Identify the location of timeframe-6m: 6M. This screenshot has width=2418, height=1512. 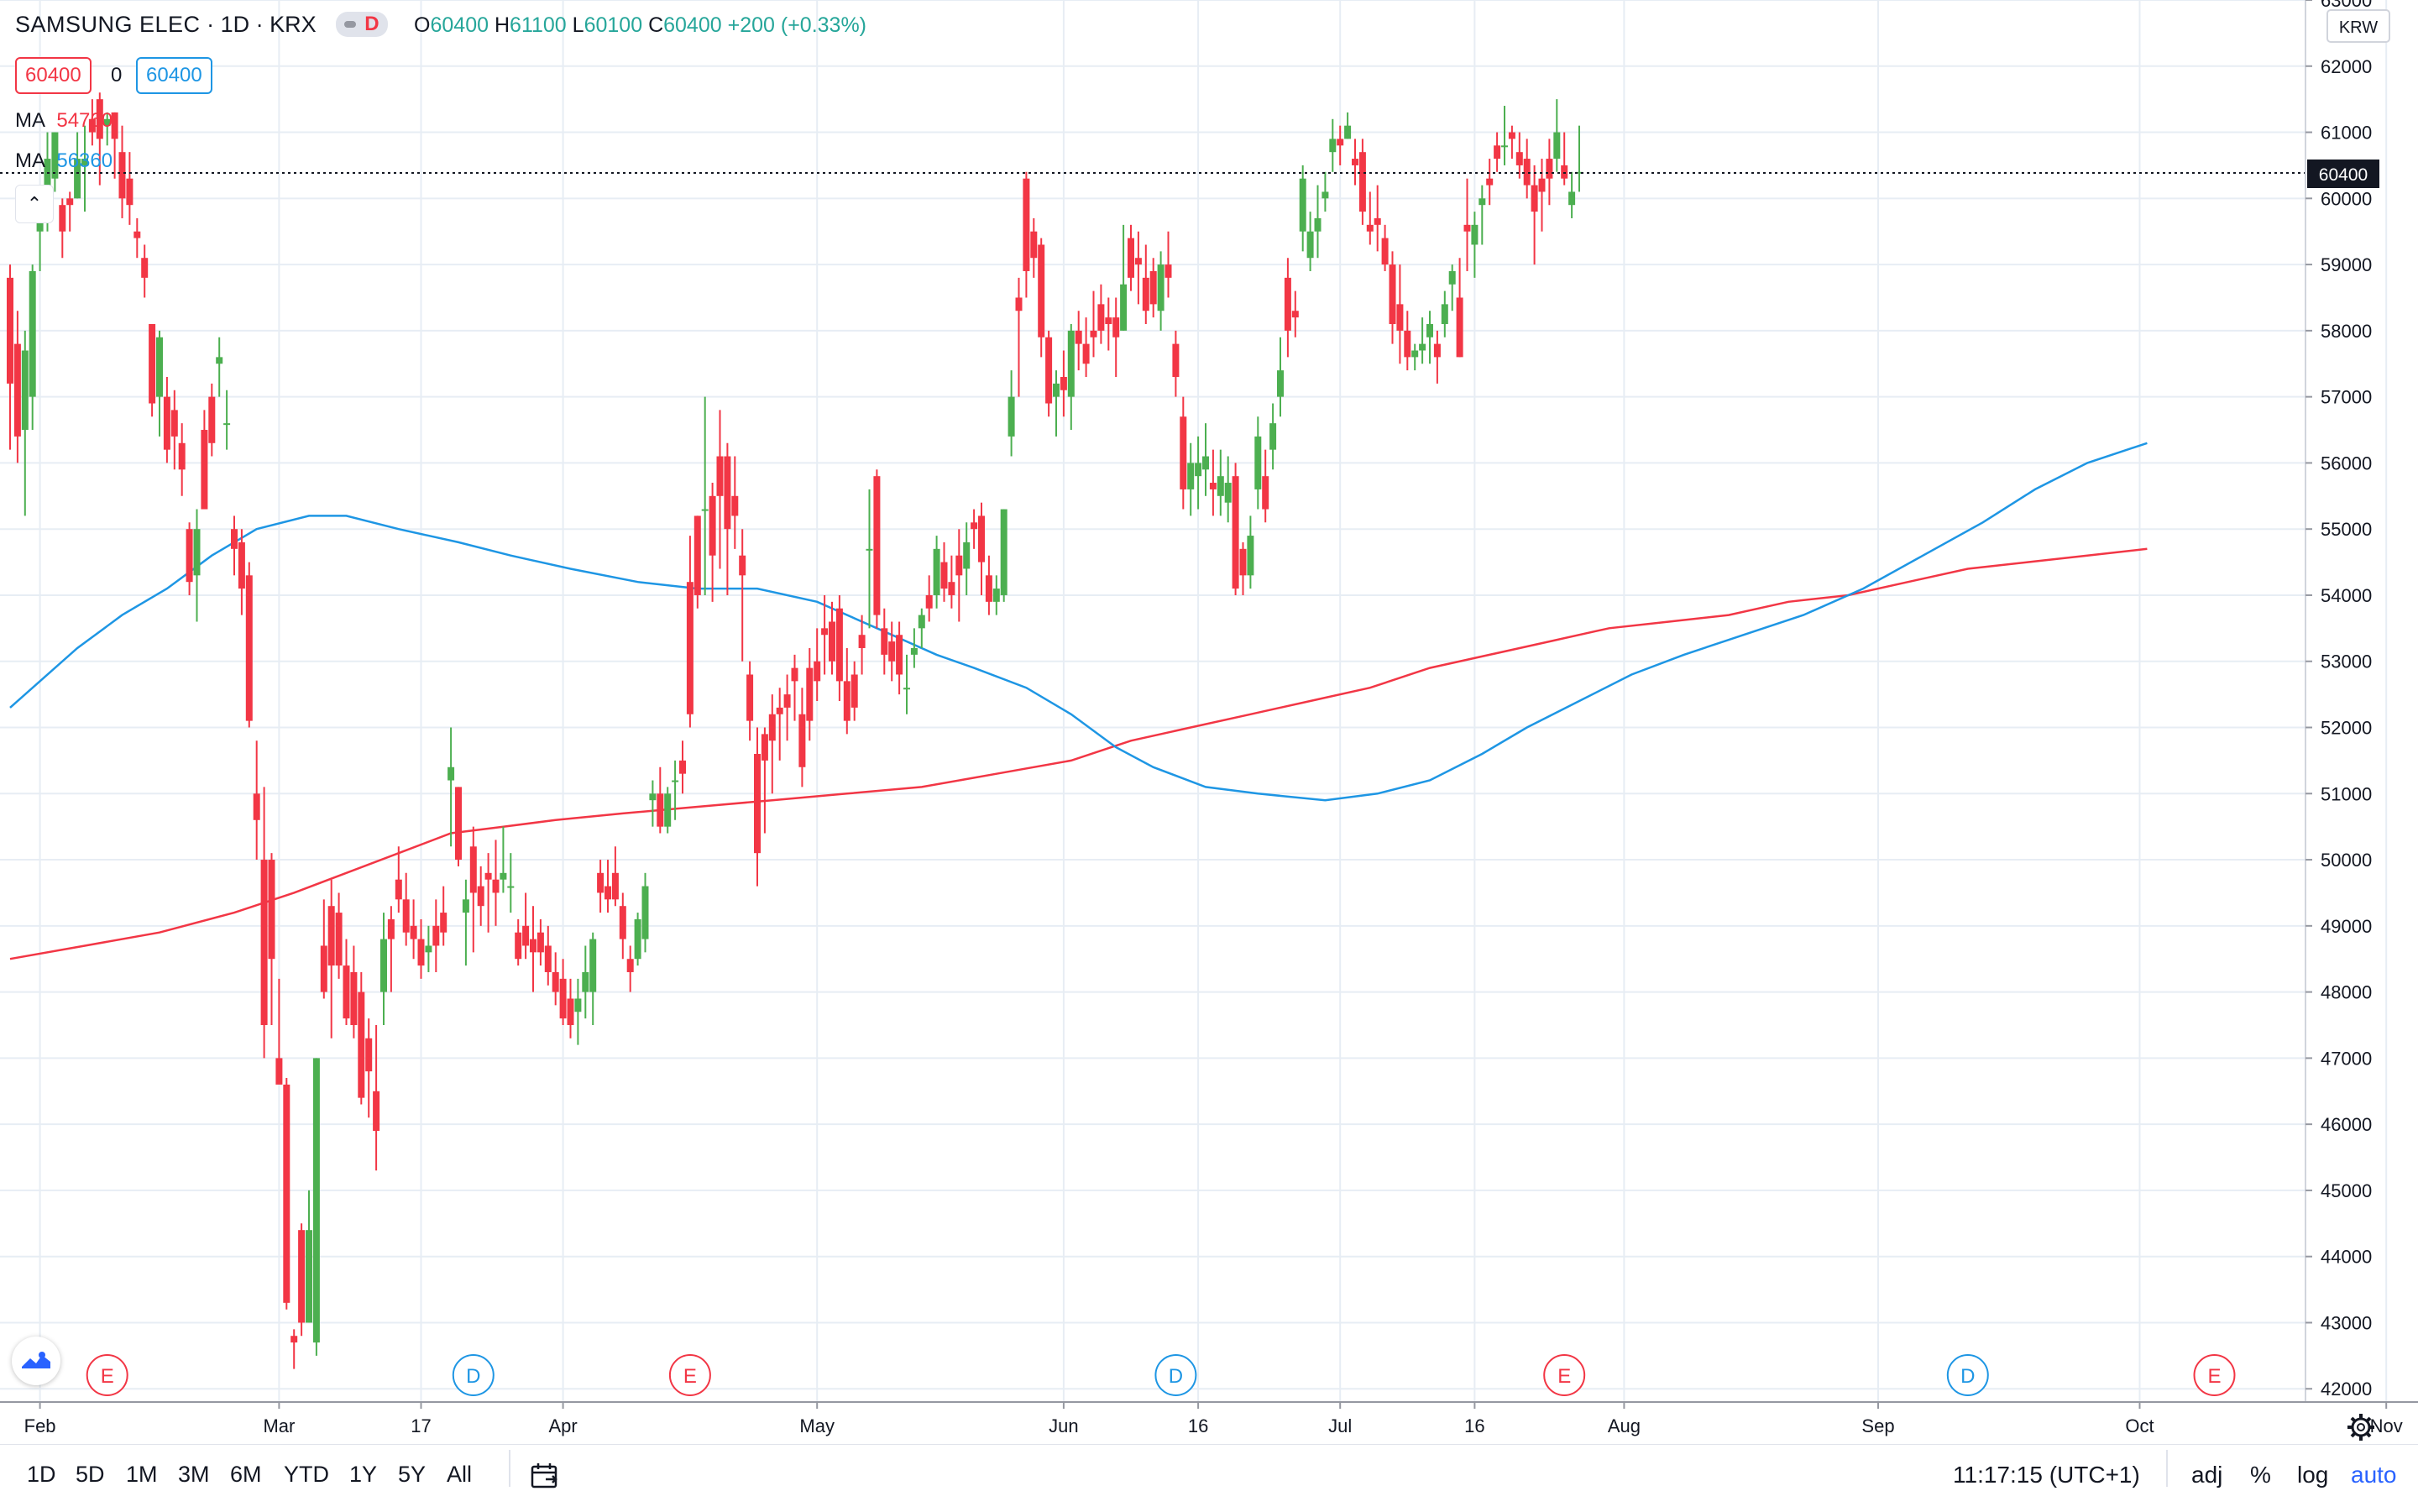
(246, 1474).